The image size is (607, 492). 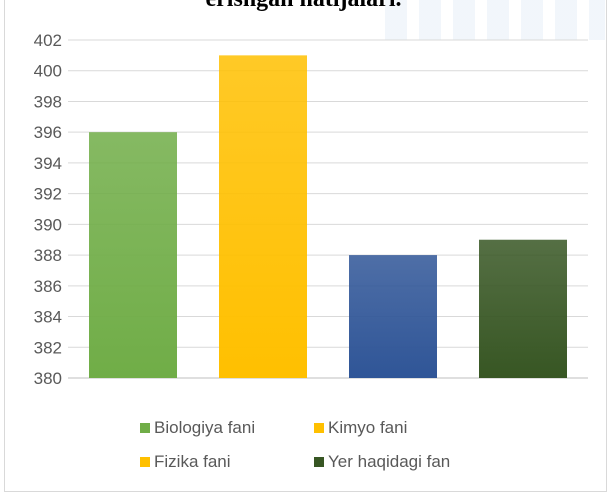 I want to click on y-tick-label: 388, so click(x=48, y=255).